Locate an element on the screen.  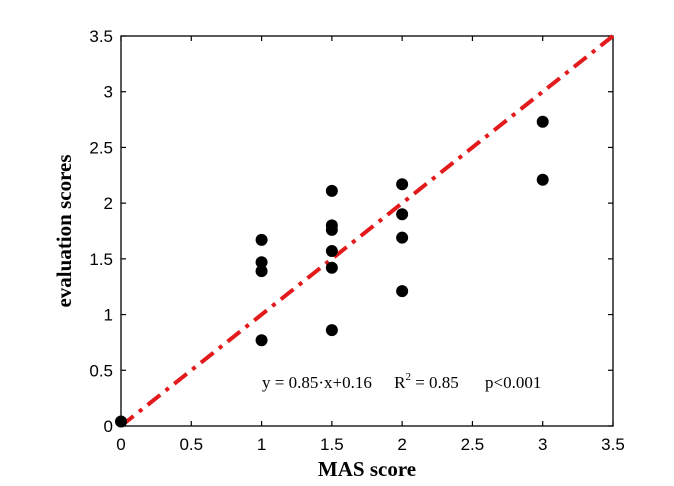
y-tick-label: 0.5 is located at coordinates (101, 370).